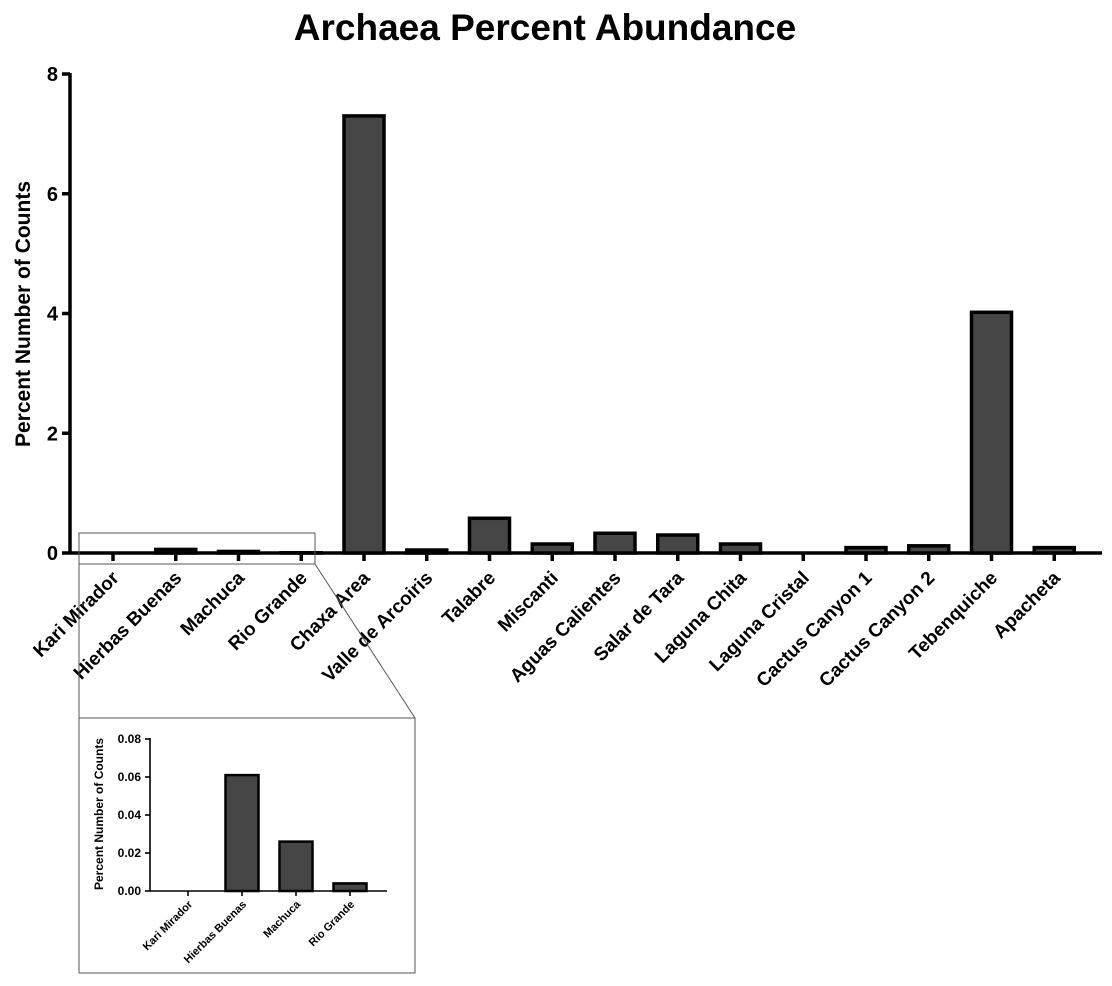  I want to click on y-tick-label: 4, so click(53, 315).